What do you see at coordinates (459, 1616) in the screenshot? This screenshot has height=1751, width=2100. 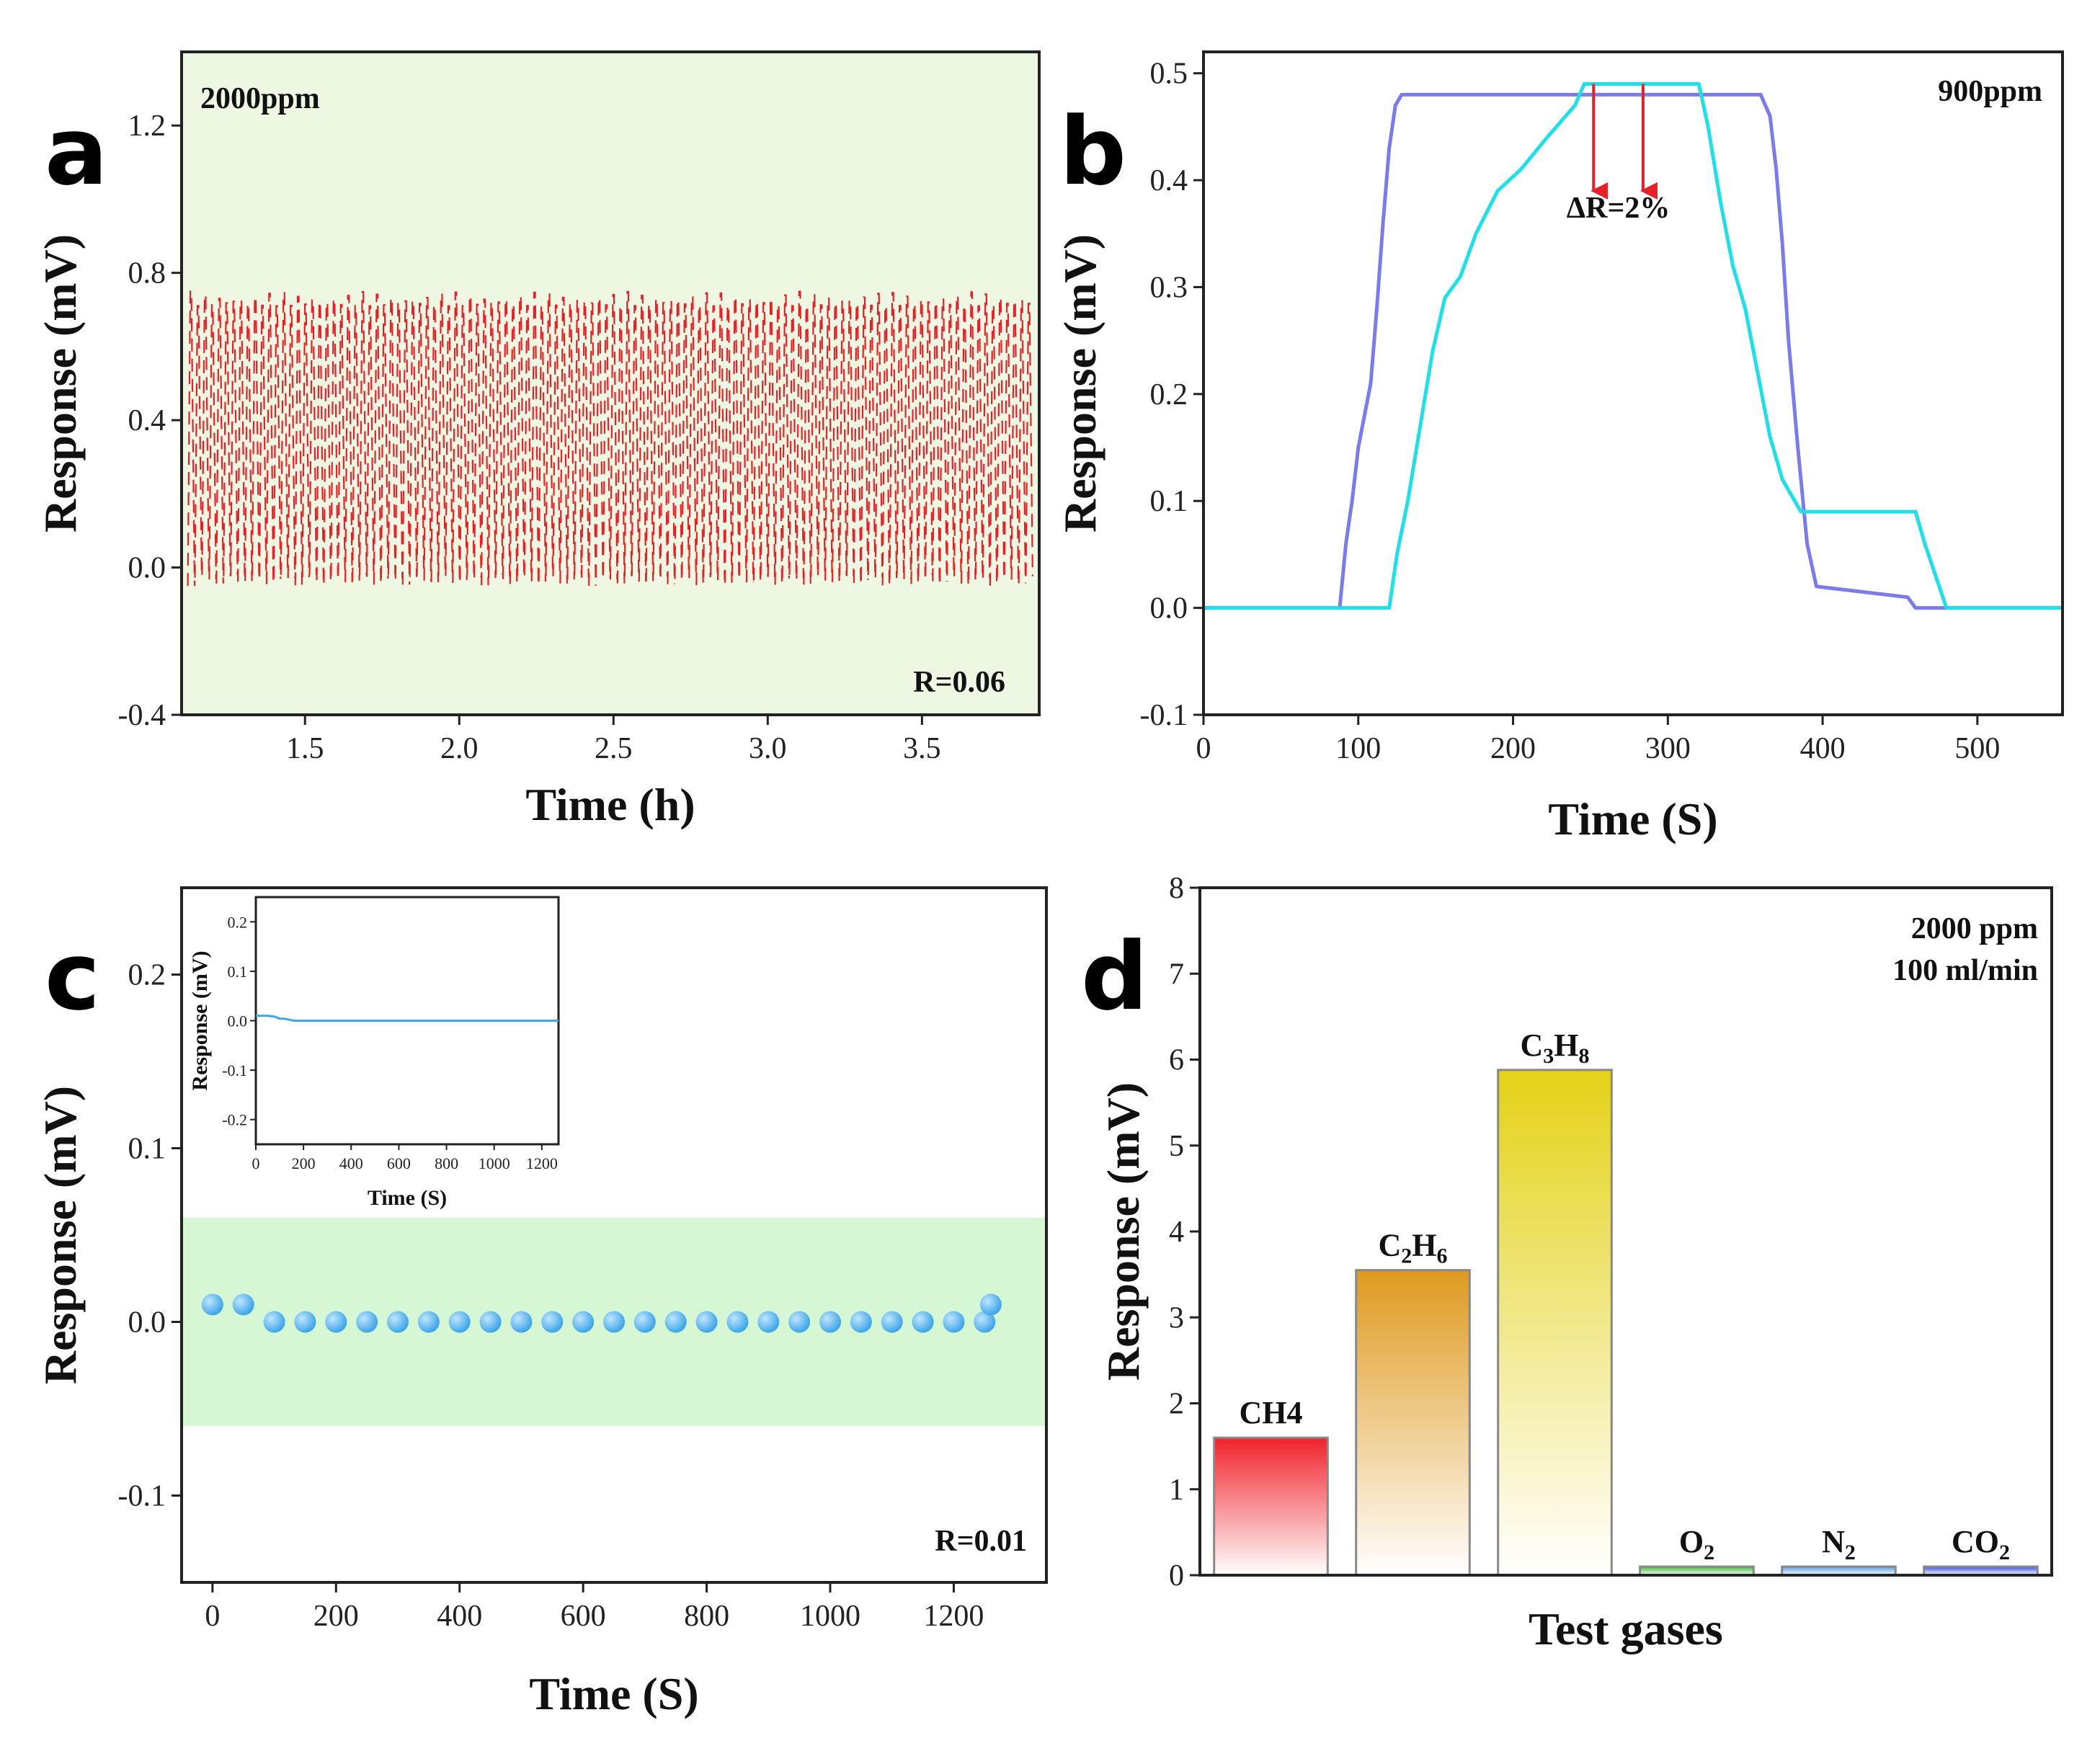 I see `x-tick-label: 400` at bounding box center [459, 1616].